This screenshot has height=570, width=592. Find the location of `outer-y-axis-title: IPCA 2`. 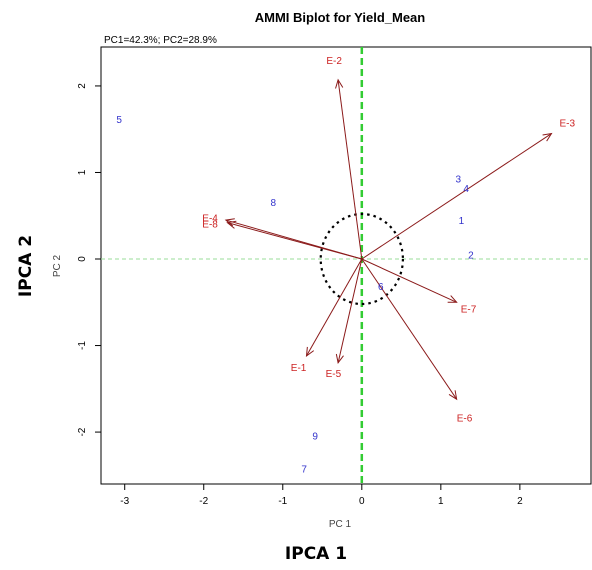

outer-y-axis-title: IPCA 2 is located at coordinates (26, 266).